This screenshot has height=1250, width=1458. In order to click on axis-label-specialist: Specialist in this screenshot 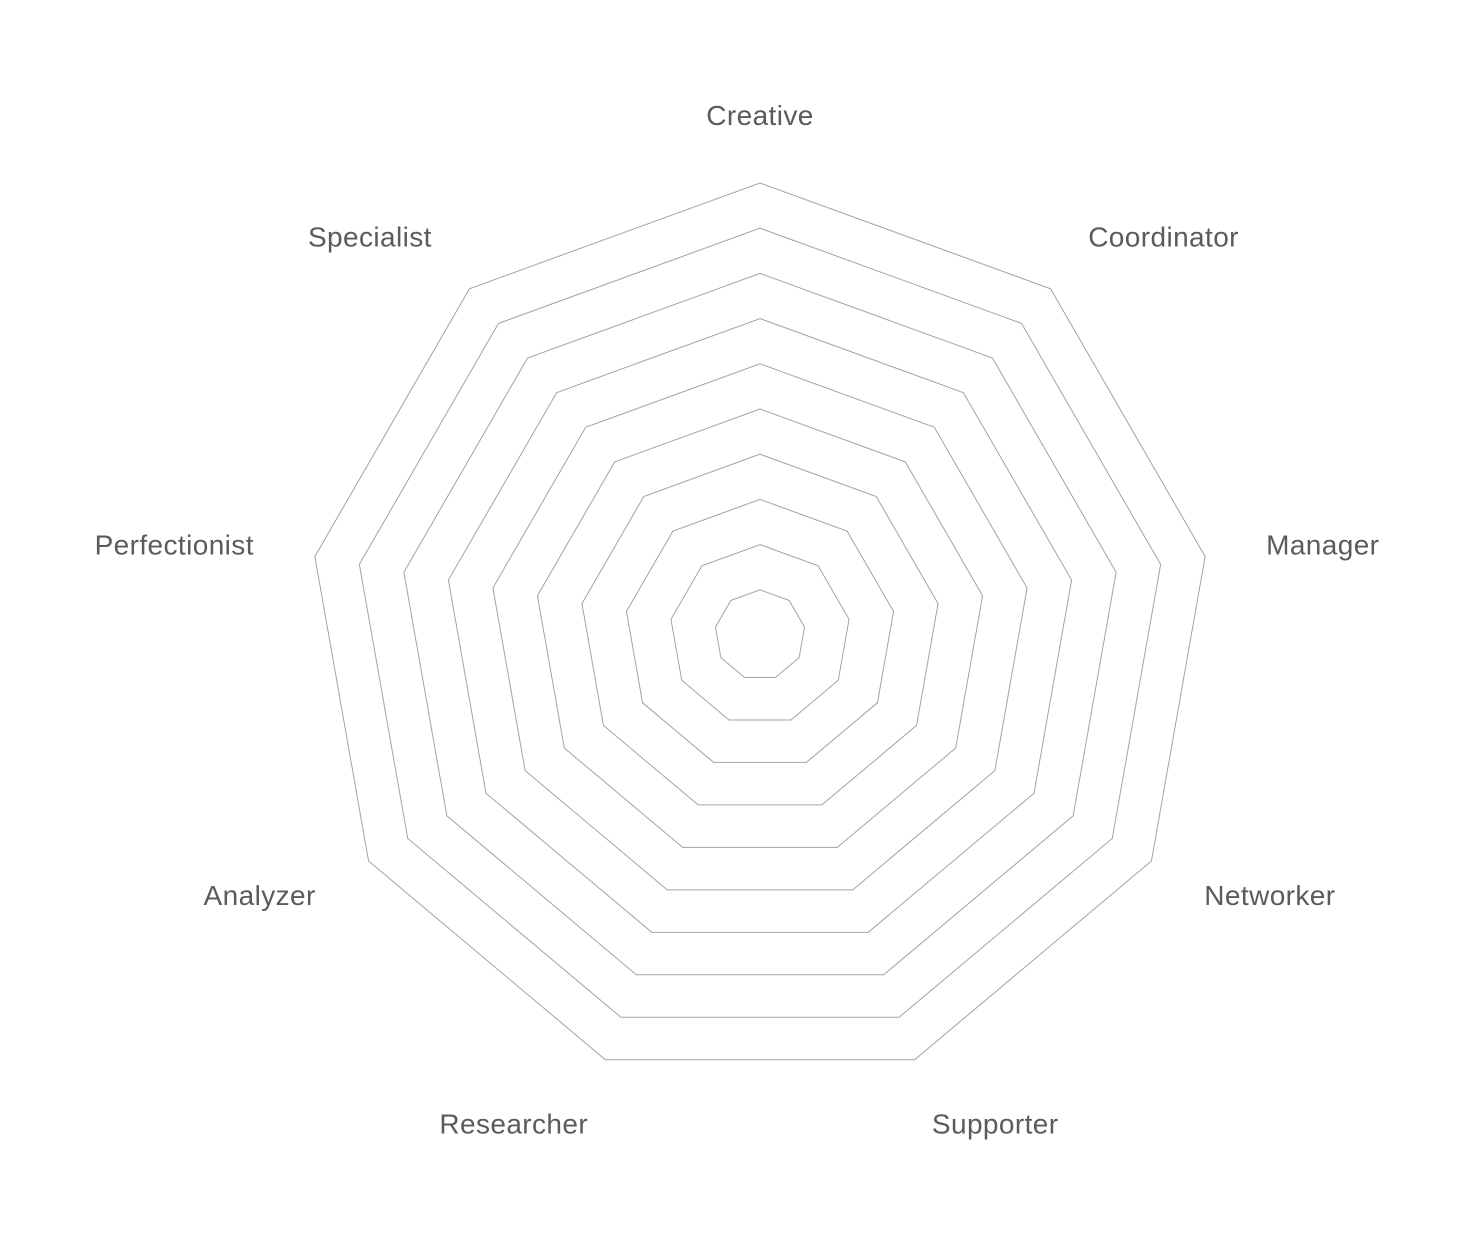, I will do `click(370, 237)`.